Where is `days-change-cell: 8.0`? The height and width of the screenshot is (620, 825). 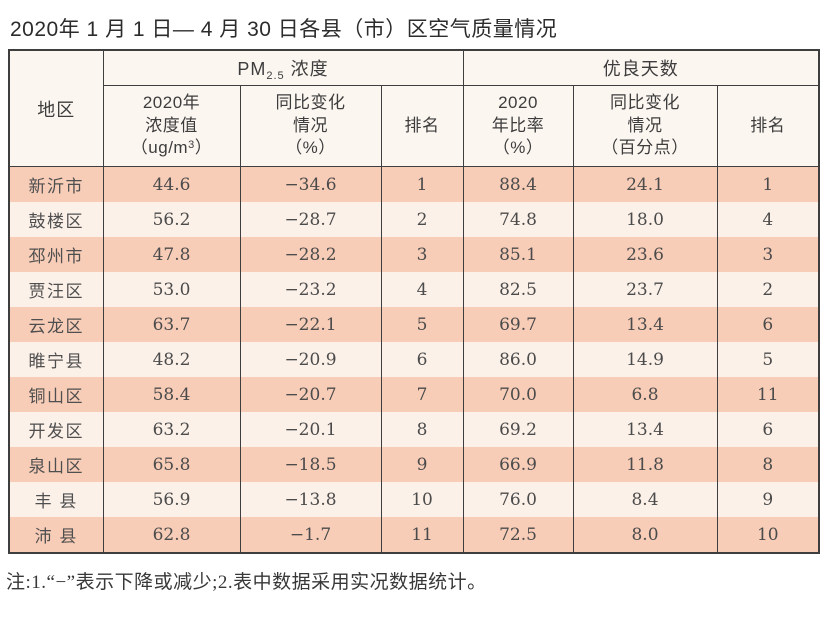
days-change-cell: 8.0 is located at coordinates (645, 535).